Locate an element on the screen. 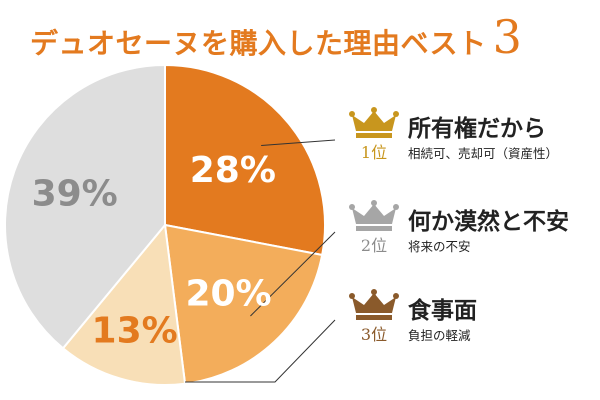 The width and height of the screenshot is (600, 400). slice-label-4: 39% is located at coordinates (75, 193).